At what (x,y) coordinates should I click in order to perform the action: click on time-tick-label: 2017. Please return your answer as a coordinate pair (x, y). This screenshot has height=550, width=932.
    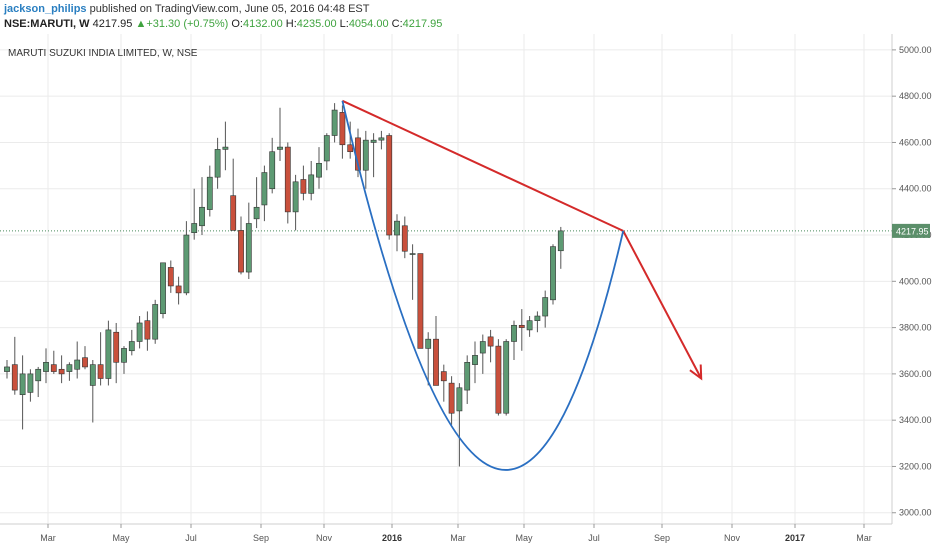
    Looking at the image, I should click on (795, 538).